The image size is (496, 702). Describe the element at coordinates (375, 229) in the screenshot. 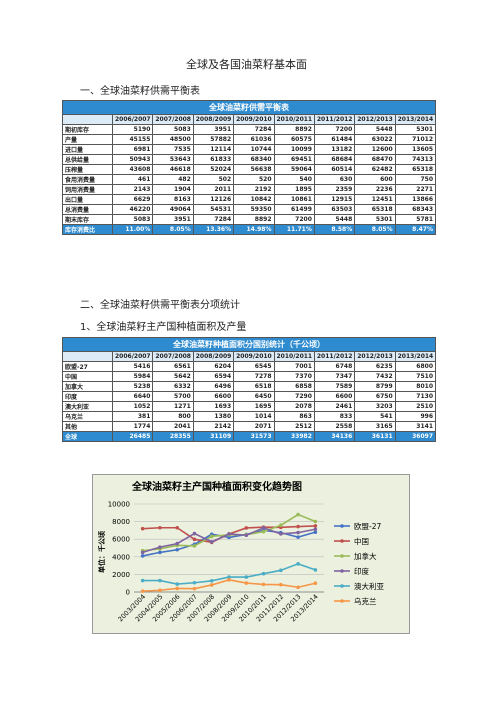

I see `cell: 8.05%` at that location.